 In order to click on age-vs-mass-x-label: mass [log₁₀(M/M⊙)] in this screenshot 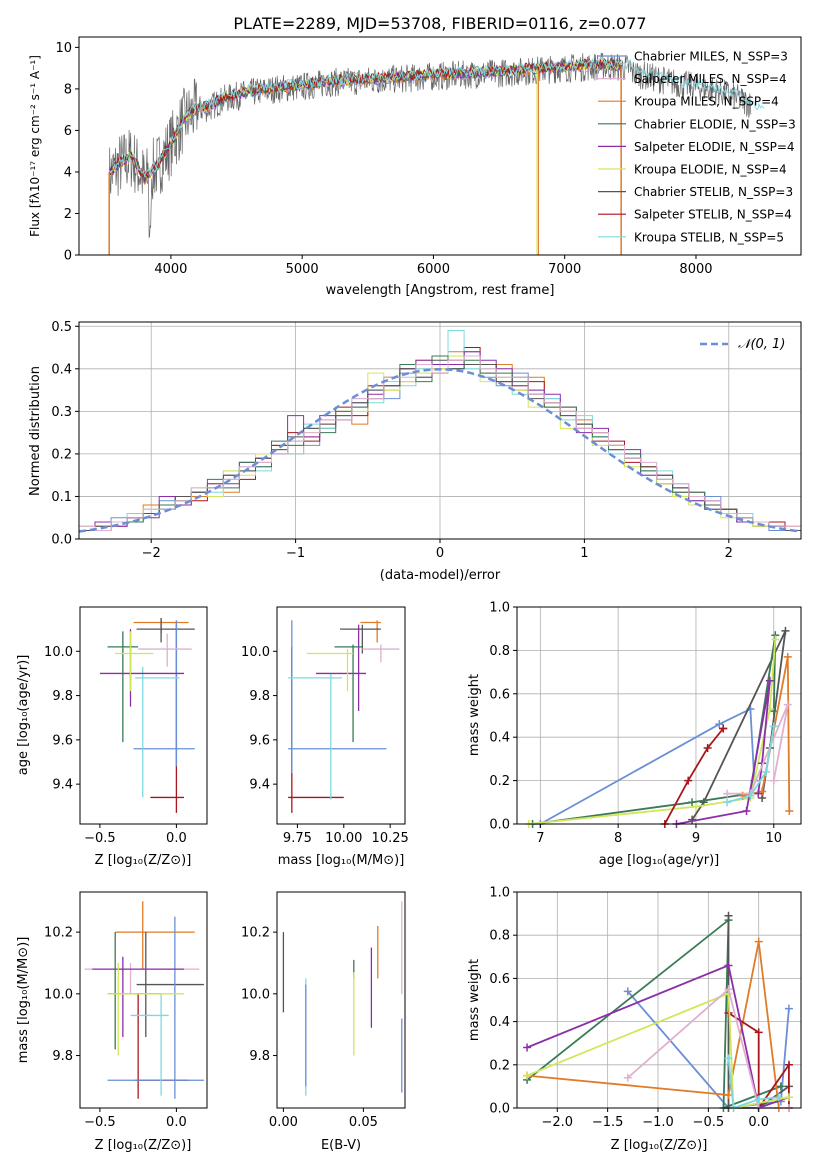, I will do `click(341, 860)`.